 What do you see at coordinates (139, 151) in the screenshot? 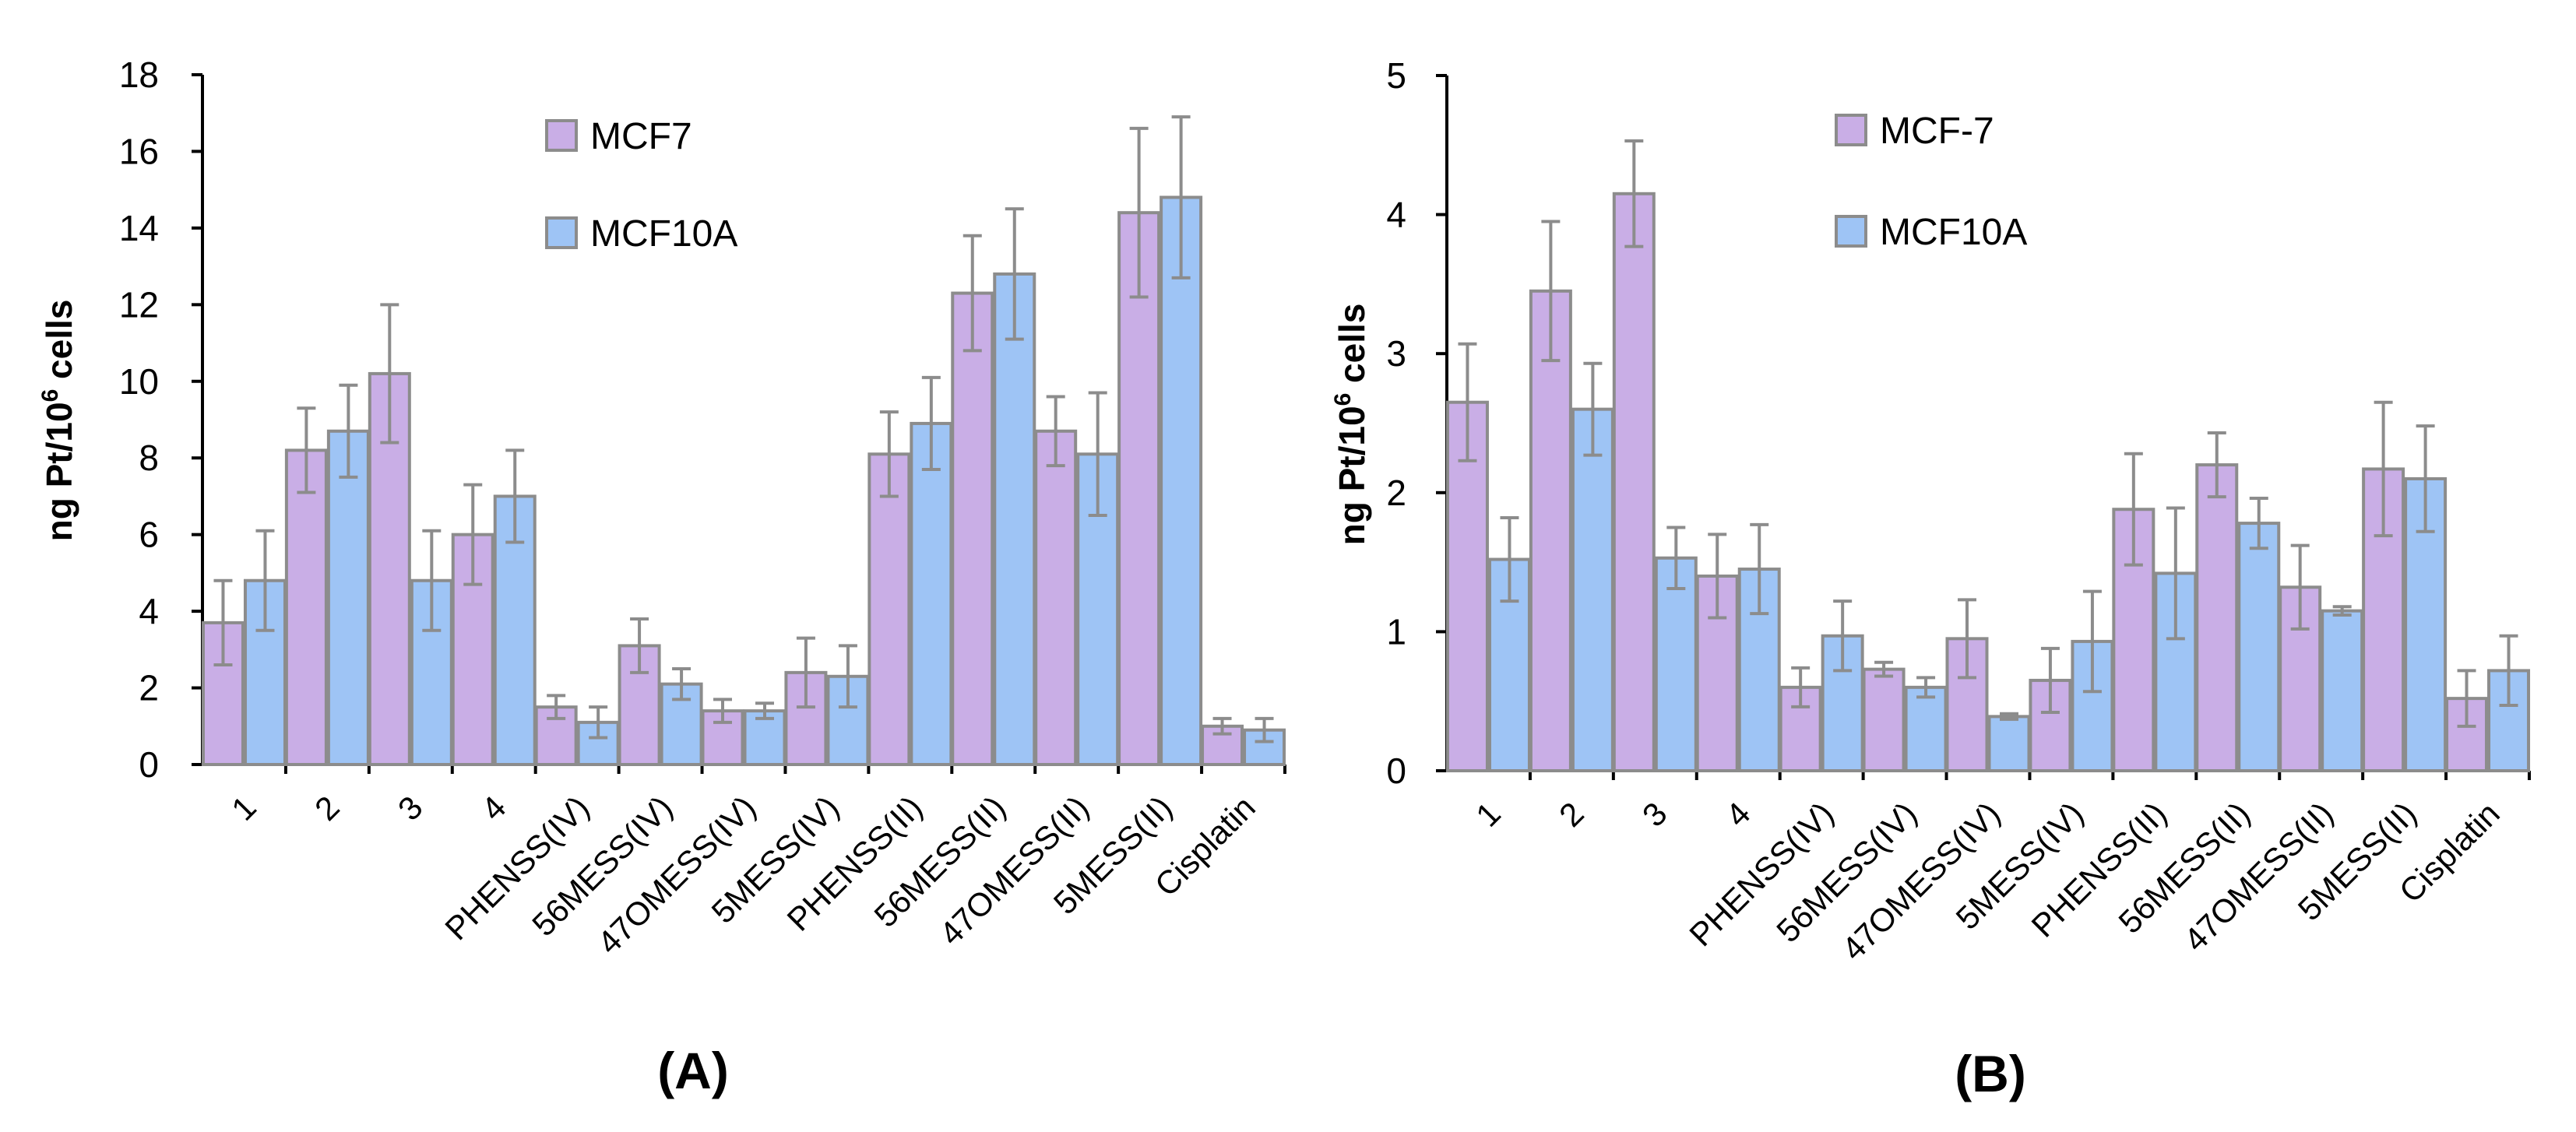
I see `y-tick-label: 16` at bounding box center [139, 151].